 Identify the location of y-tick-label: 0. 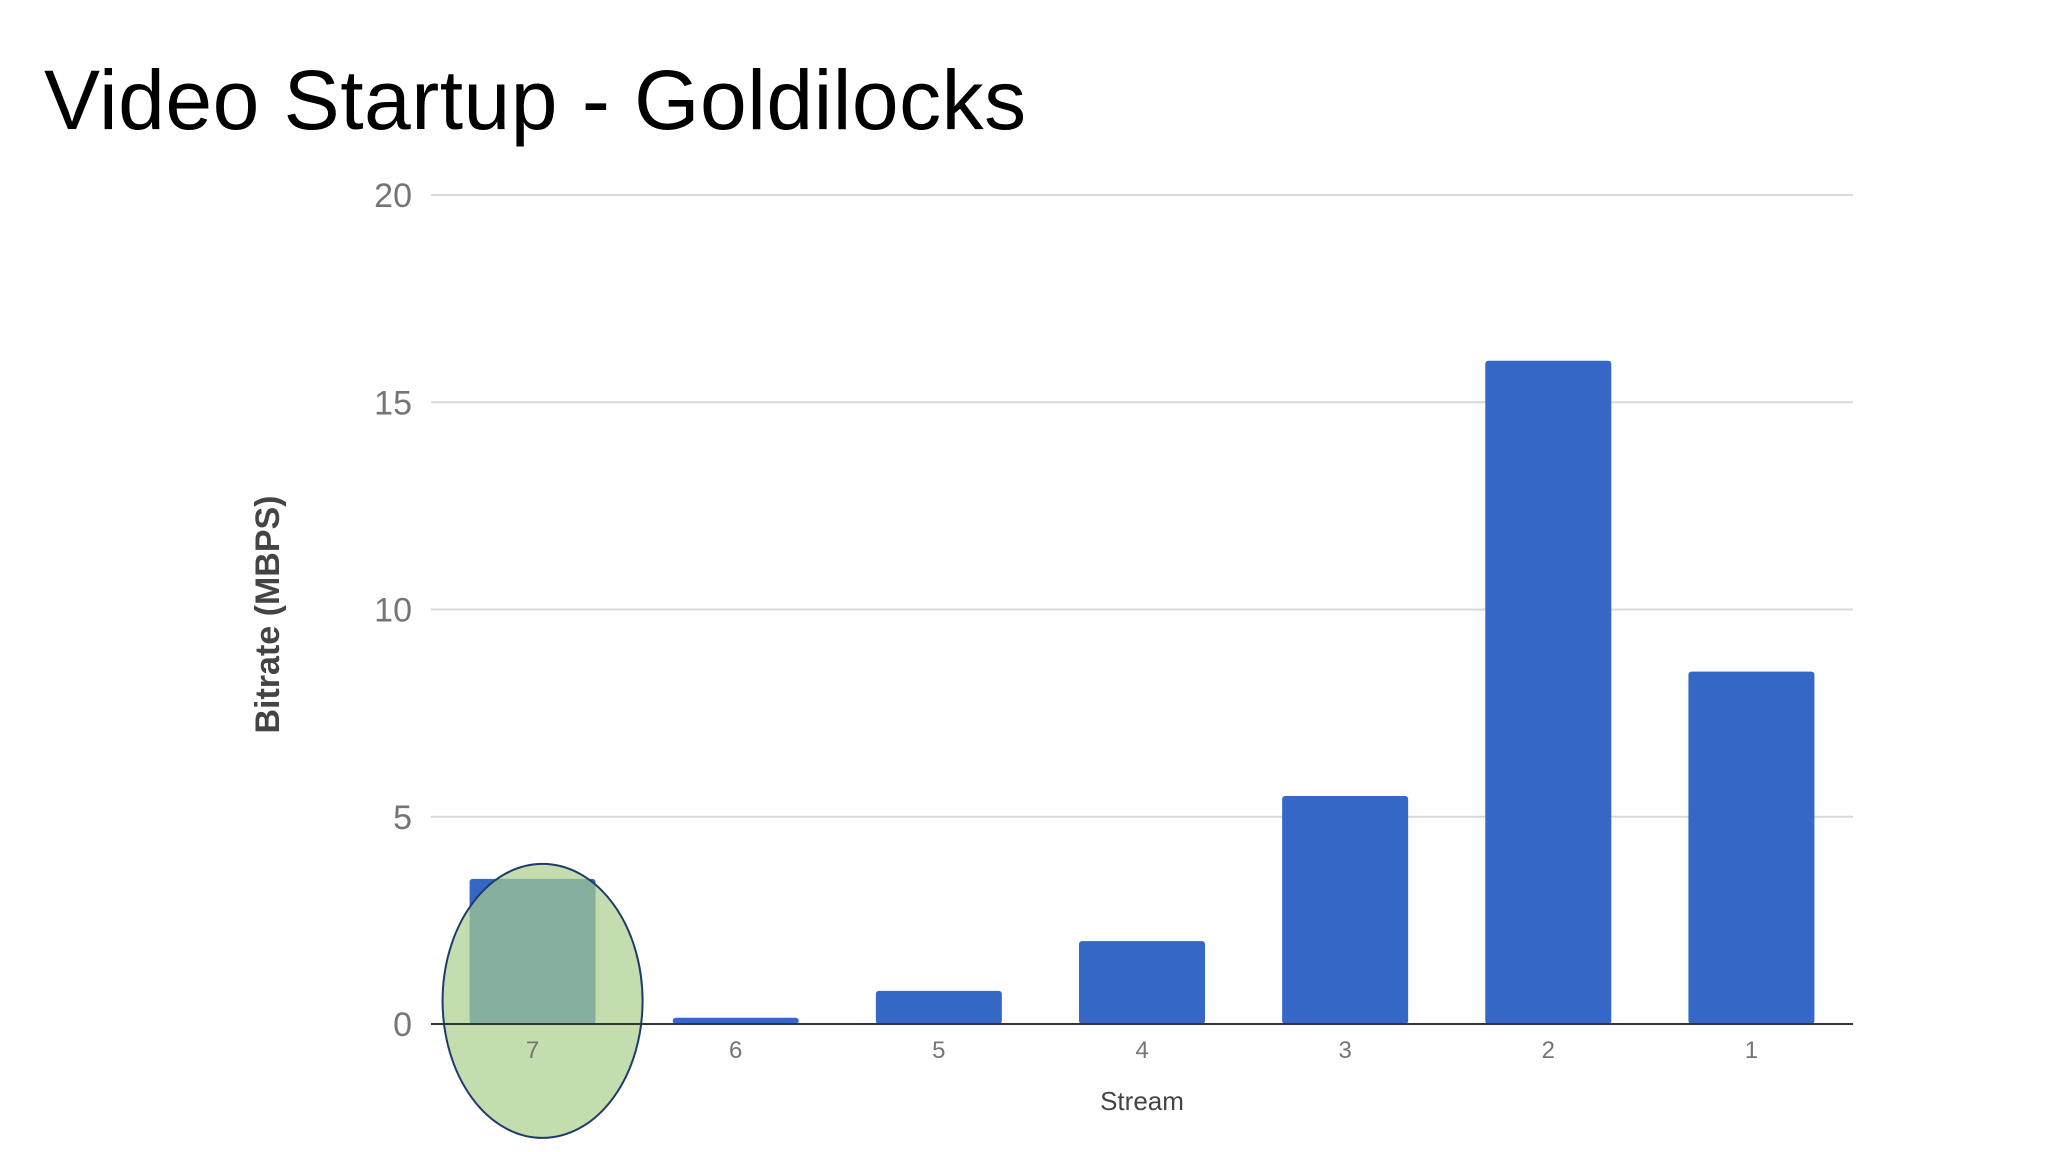
(402, 1025).